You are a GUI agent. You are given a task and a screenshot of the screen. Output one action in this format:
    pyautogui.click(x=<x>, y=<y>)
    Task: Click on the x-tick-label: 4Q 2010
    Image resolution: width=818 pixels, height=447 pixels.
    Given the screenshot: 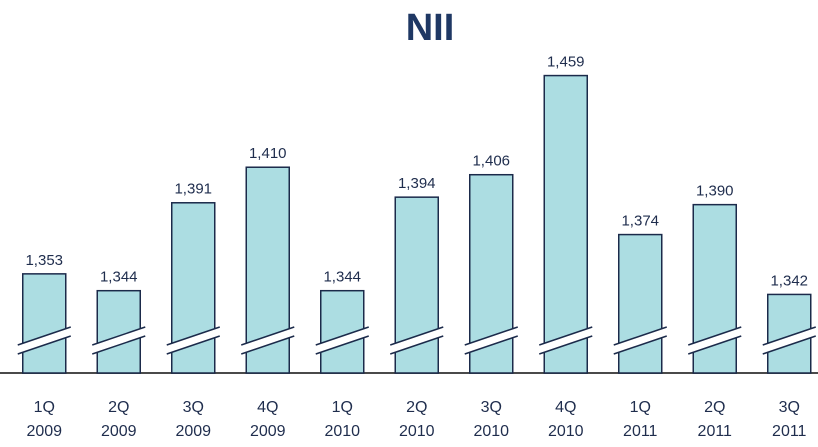 What is the action you would take?
    pyautogui.click(x=565, y=419)
    